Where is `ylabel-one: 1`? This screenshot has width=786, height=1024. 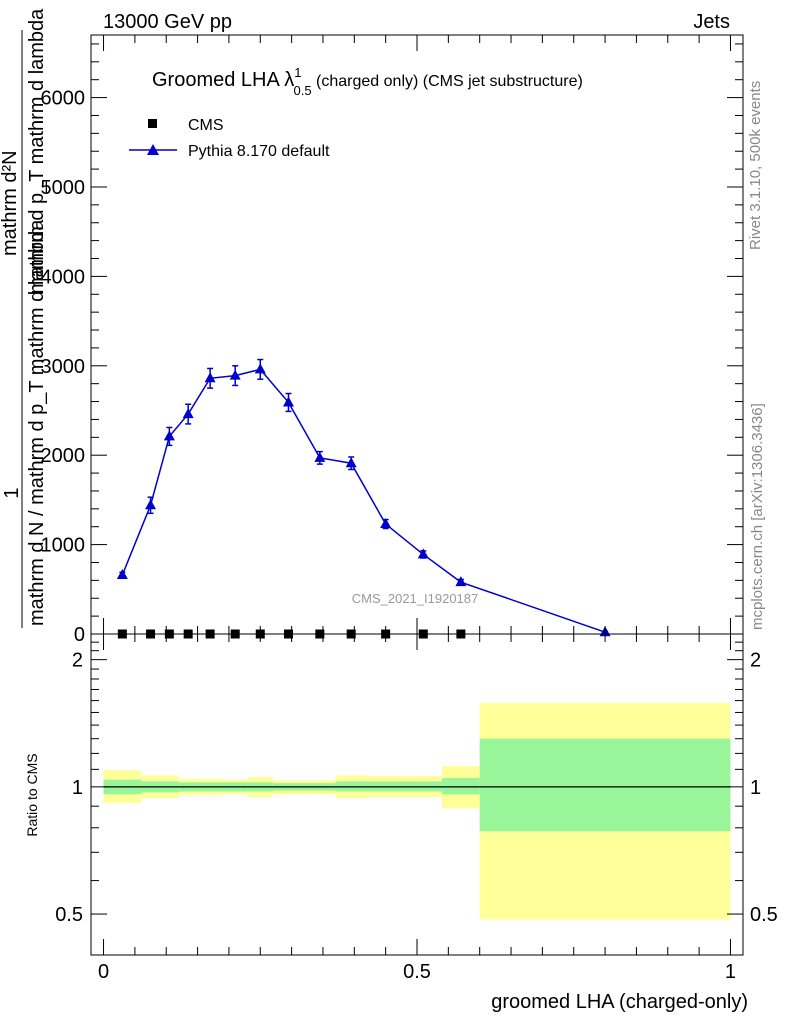
ylabel-one: 1 is located at coordinates (12, 492).